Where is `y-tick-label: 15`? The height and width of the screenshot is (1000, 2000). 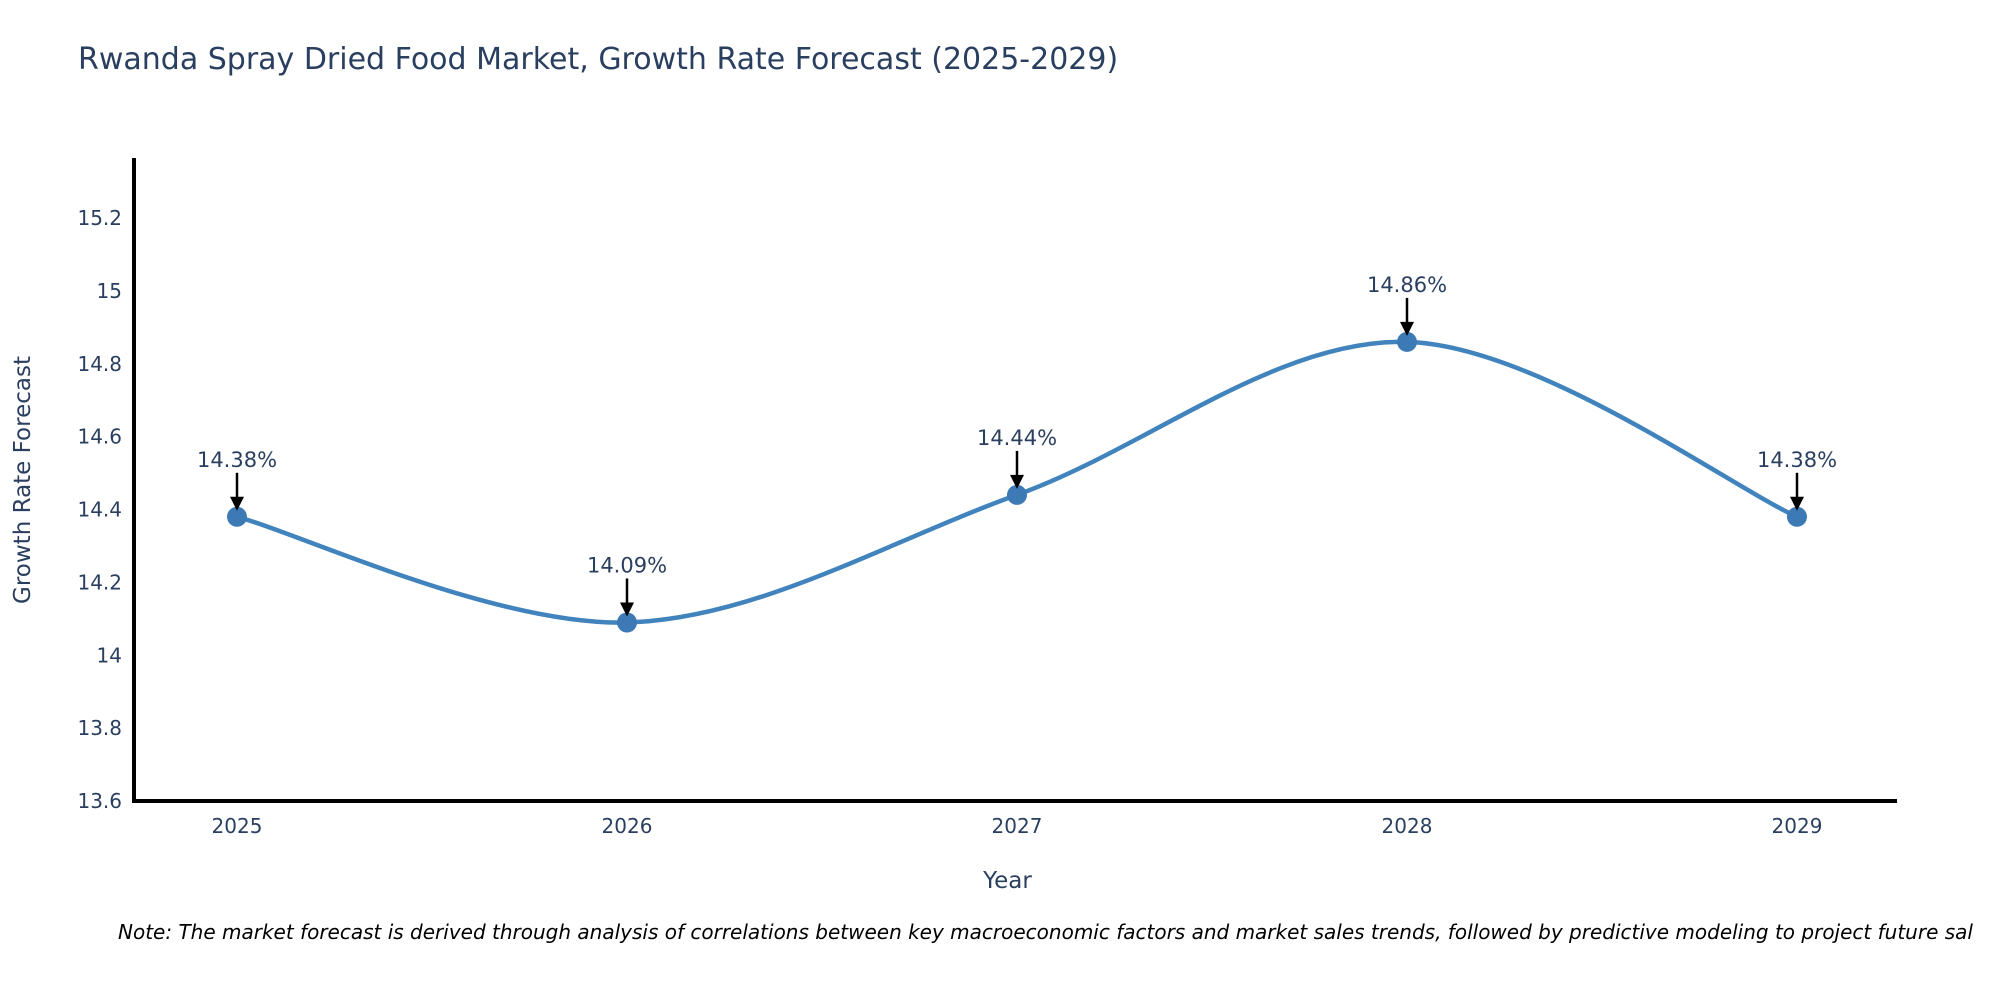
y-tick-label: 15 is located at coordinates (109, 291).